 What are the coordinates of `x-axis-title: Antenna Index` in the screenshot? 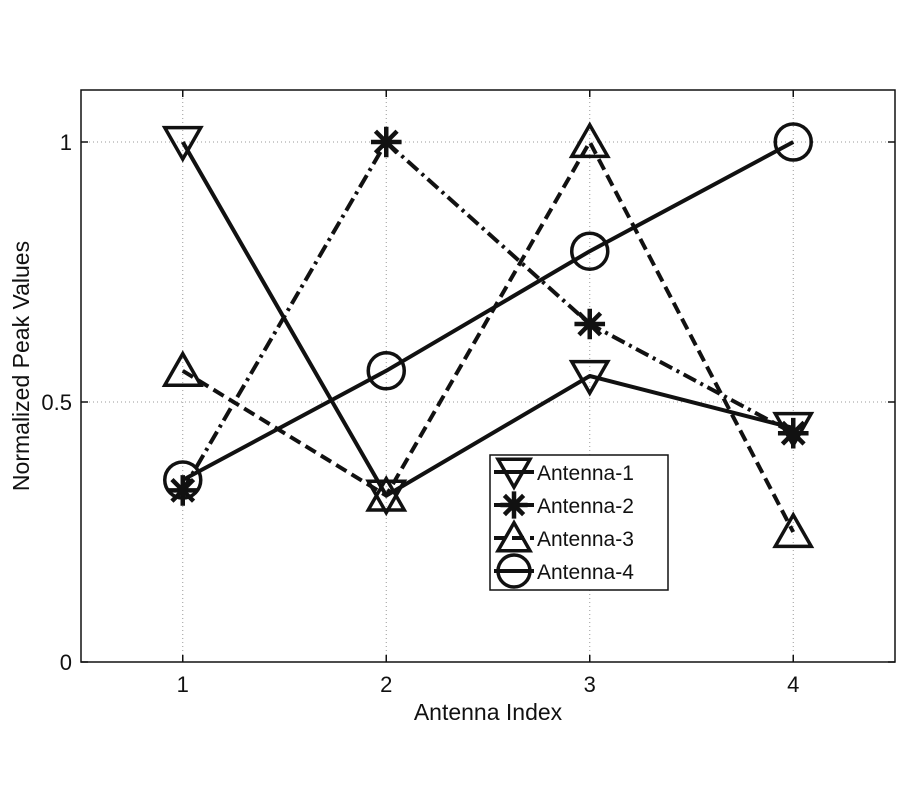 It's located at (488, 712).